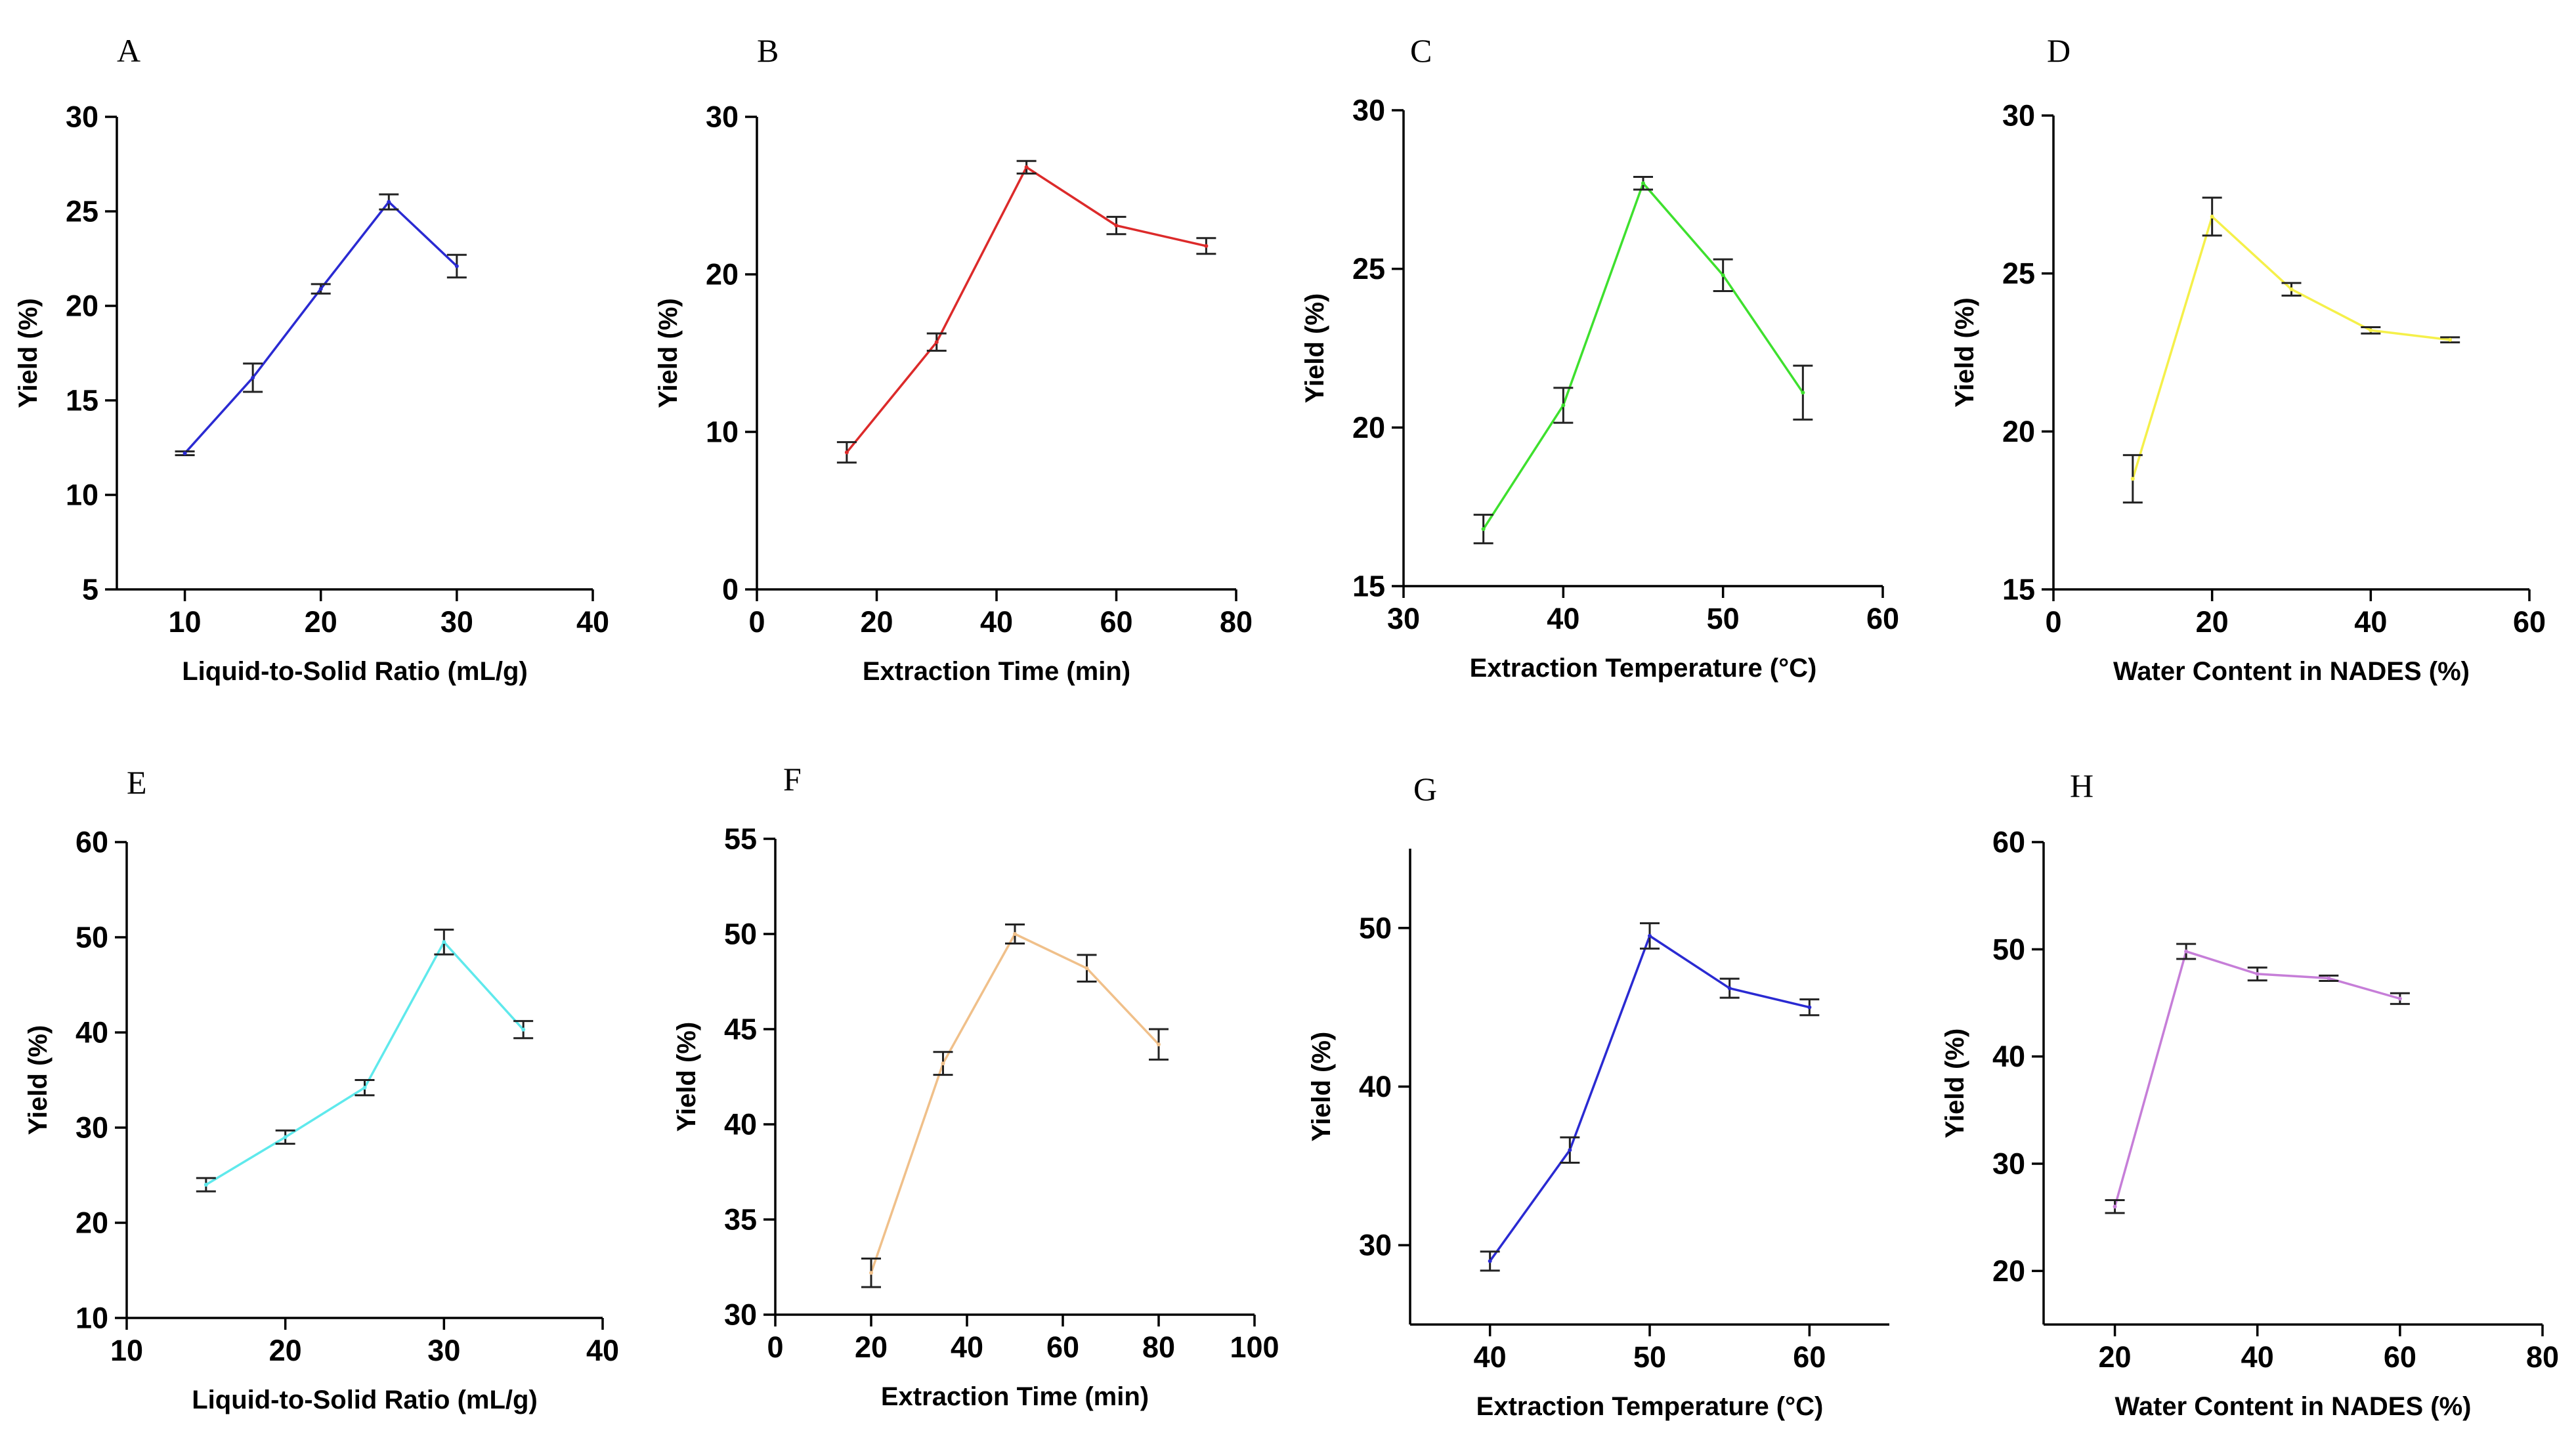 Image resolution: width=2576 pixels, height=1442 pixels. I want to click on x-tick-label-e: 30, so click(443, 1350).